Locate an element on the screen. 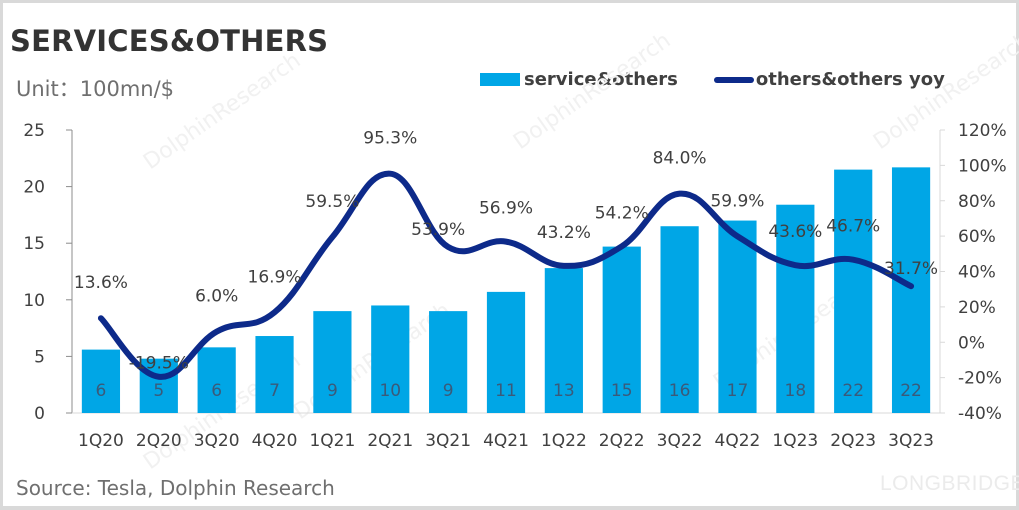 This screenshot has height=510, width=1019. right-tick-label: -20% is located at coordinates (980, 379).